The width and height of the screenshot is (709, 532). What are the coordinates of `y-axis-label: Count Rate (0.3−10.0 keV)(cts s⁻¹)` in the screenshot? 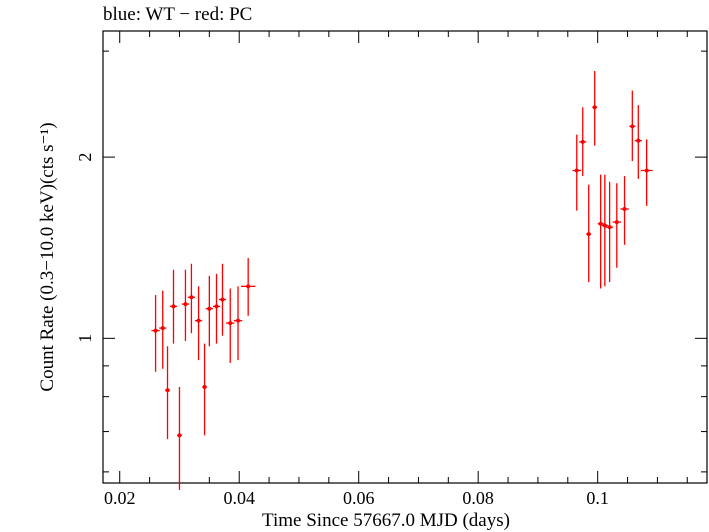 It's located at (47, 256).